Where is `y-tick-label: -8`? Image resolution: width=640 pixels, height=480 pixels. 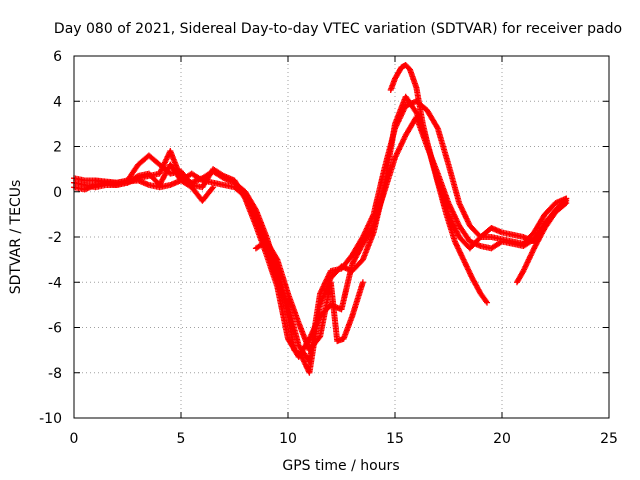 y-tick-label: -8 is located at coordinates (55, 374).